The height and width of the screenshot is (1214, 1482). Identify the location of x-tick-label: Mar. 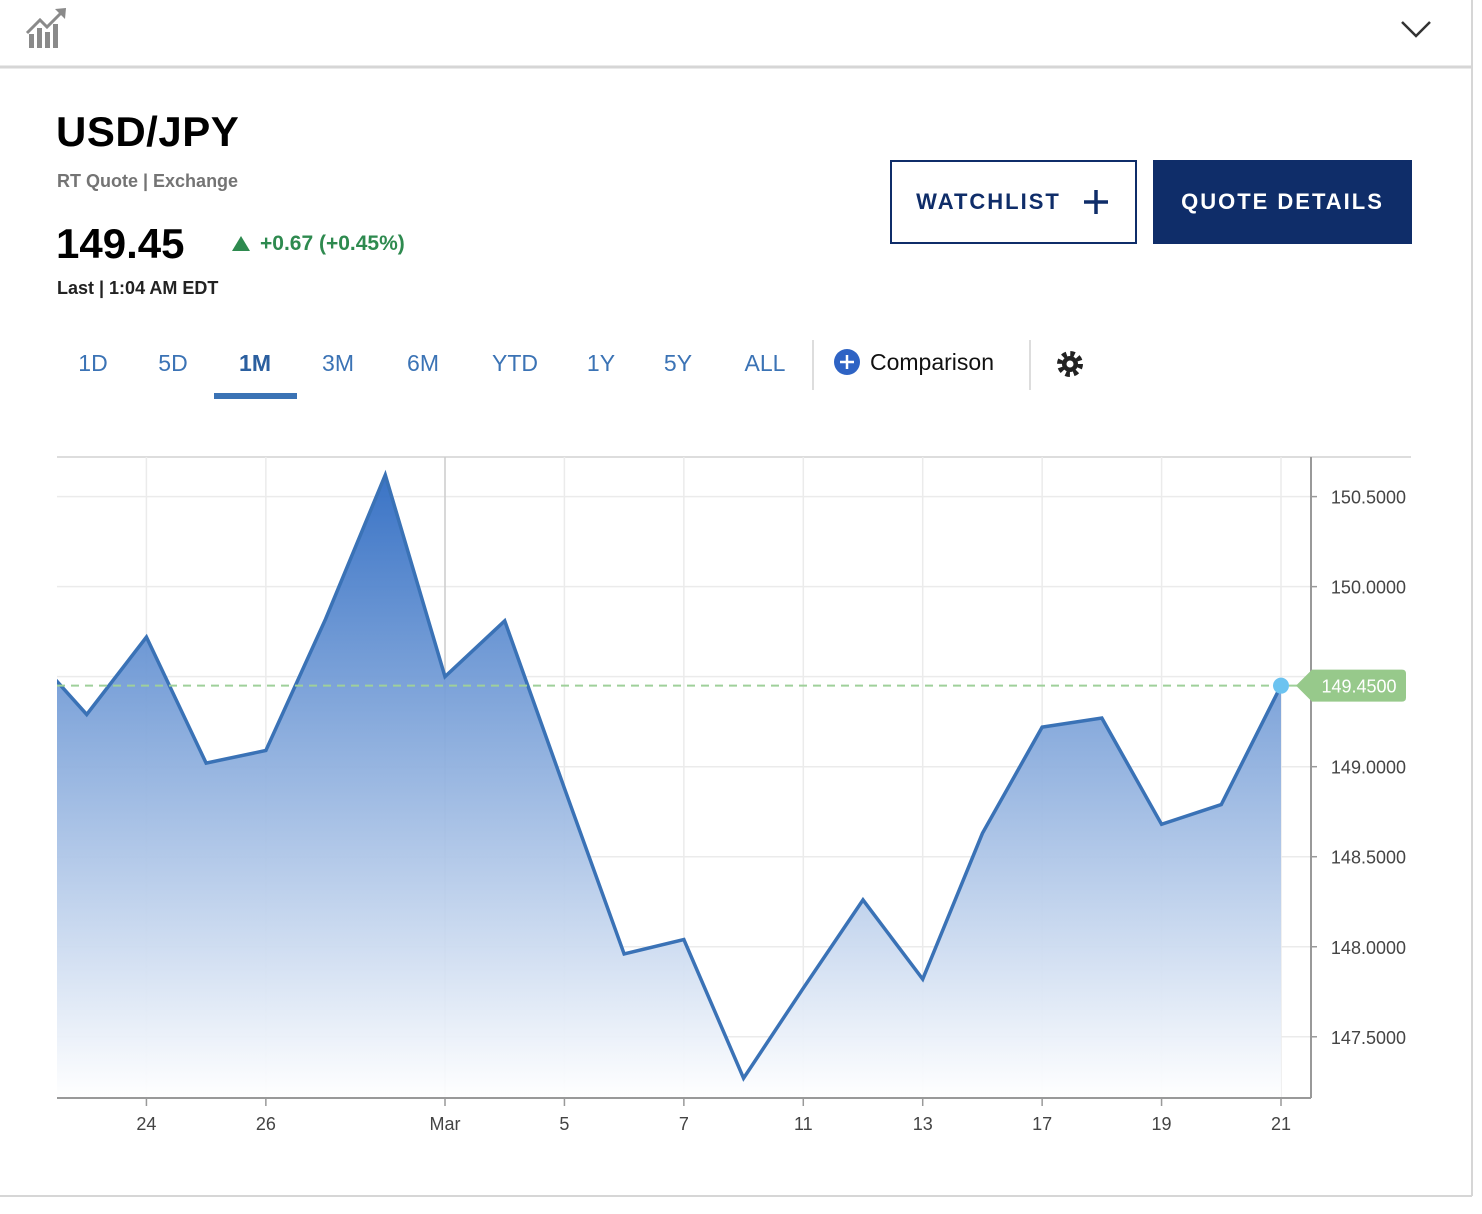
(445, 1124).